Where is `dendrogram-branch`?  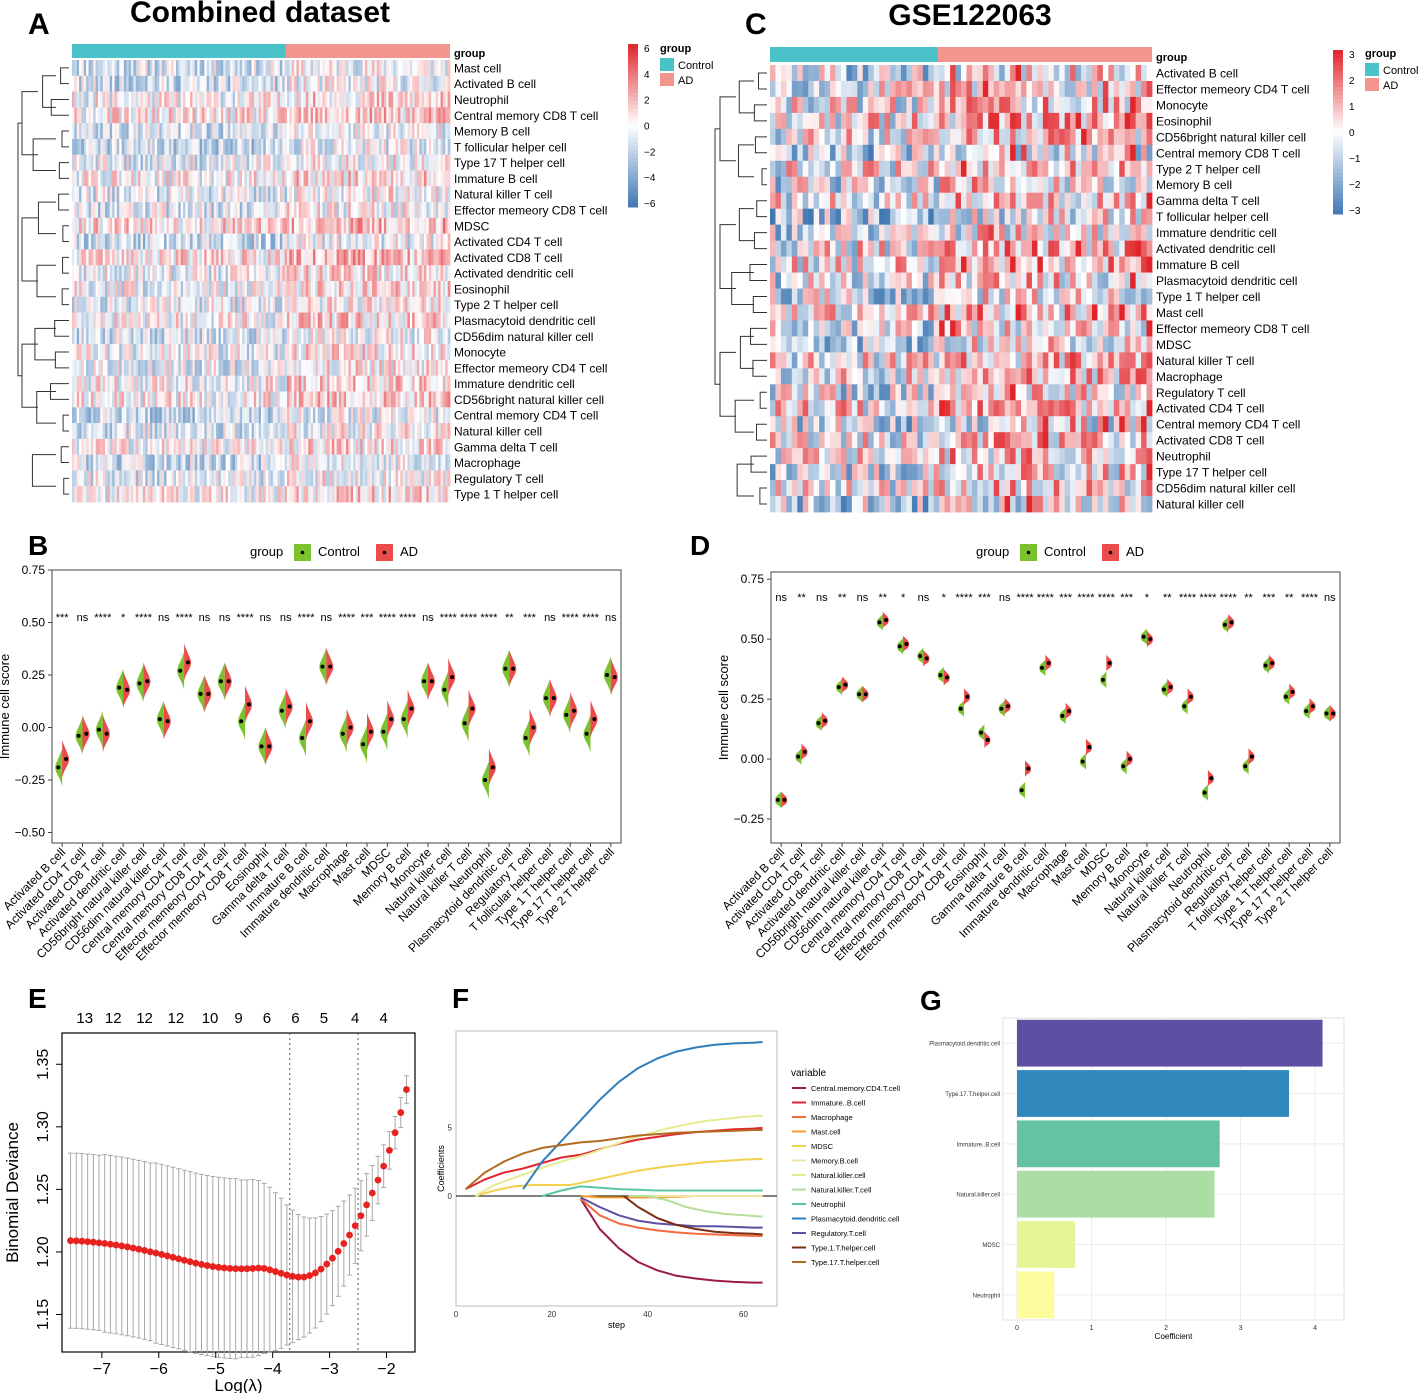
dendrogram-branch is located at coordinates (727, 256).